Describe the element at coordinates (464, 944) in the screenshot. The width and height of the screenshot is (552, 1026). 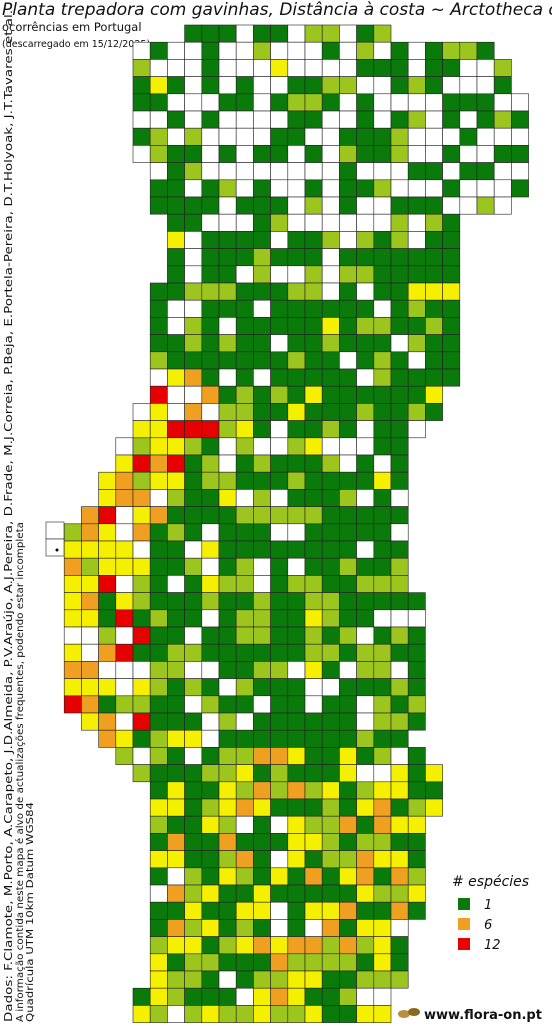
I see `legend-swatch` at that location.